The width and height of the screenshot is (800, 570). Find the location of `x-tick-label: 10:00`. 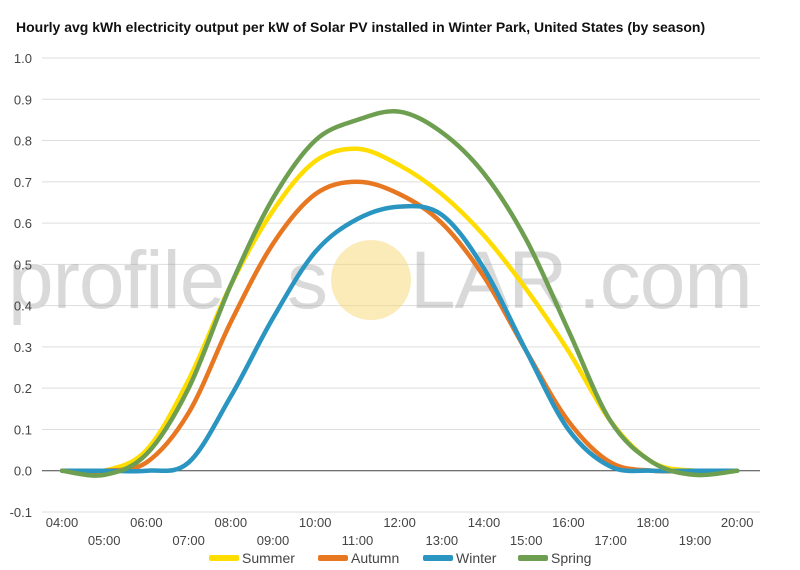

x-tick-label: 10:00 is located at coordinates (315, 522).